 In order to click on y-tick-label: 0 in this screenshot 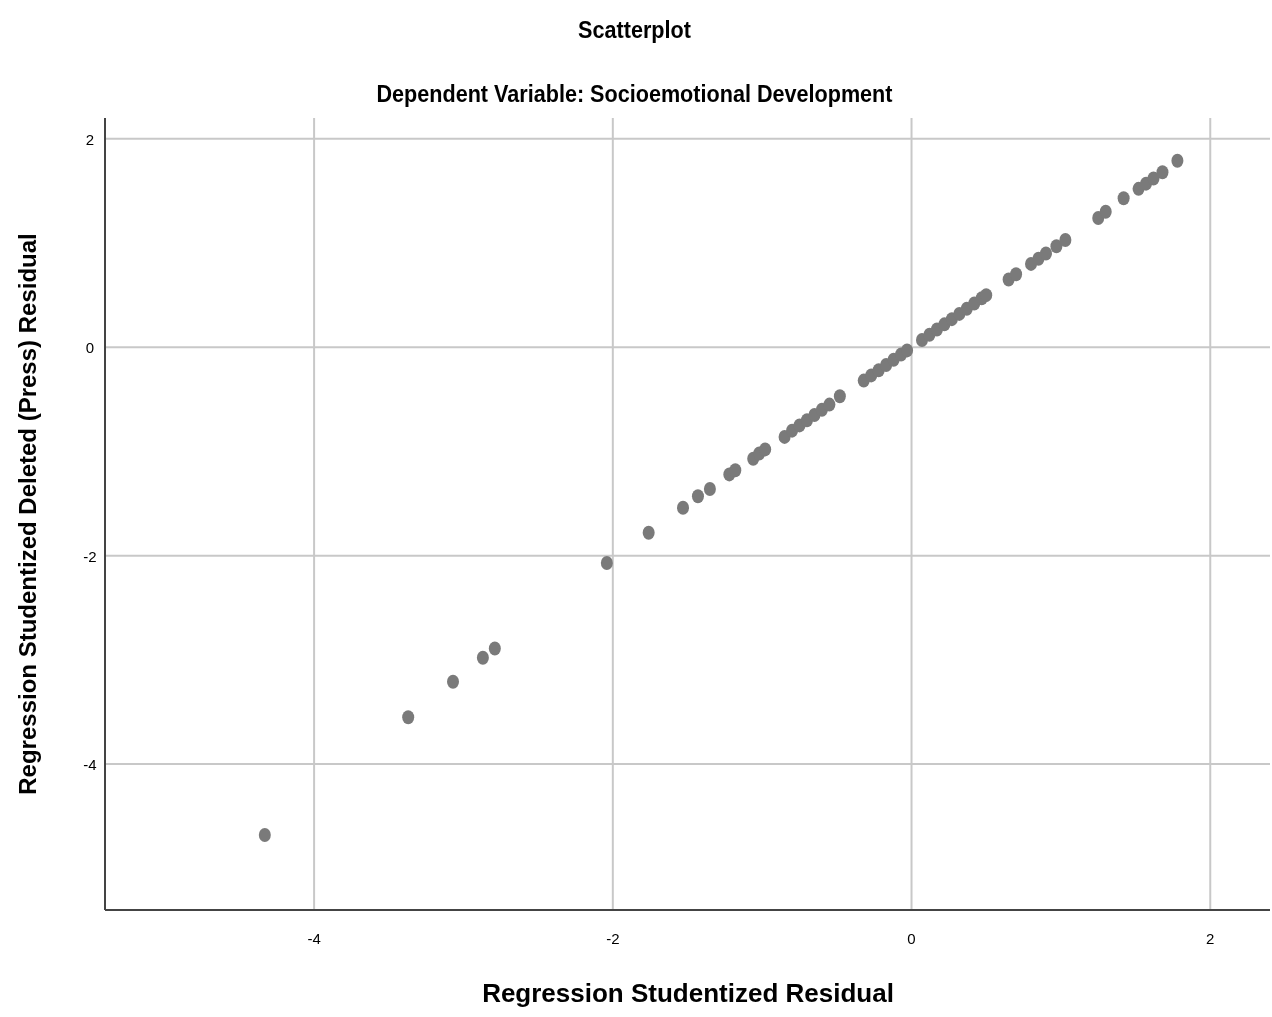, I will do `click(90, 348)`.